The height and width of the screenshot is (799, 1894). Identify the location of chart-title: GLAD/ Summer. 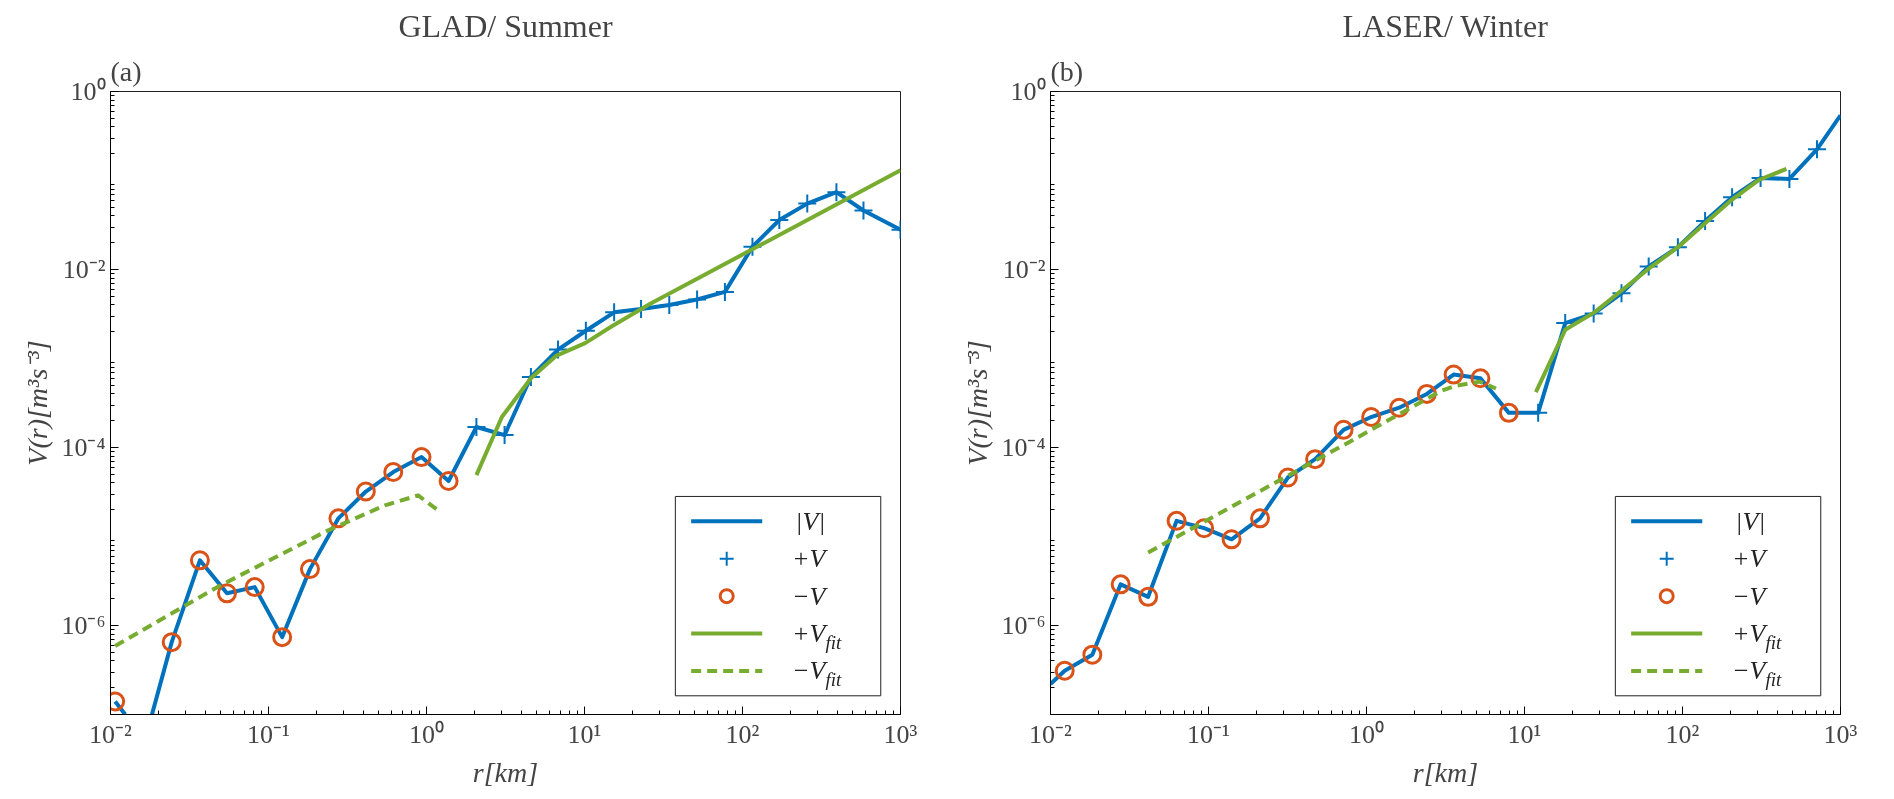
(505, 25).